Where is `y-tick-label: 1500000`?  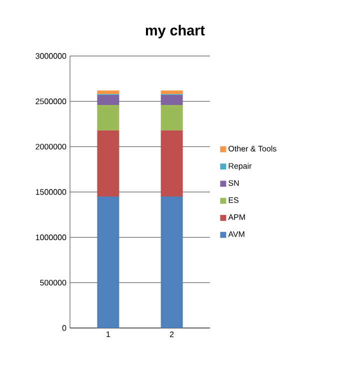 y-tick-label: 1500000 is located at coordinates (51, 192).